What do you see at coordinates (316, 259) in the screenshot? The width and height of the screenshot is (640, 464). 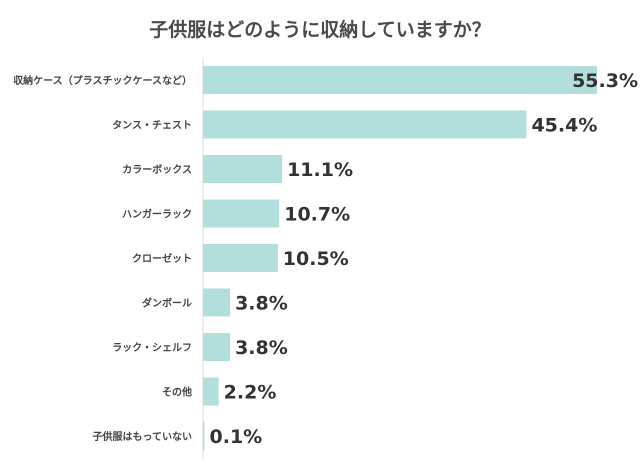 I see `value-label: 10.5%` at bounding box center [316, 259].